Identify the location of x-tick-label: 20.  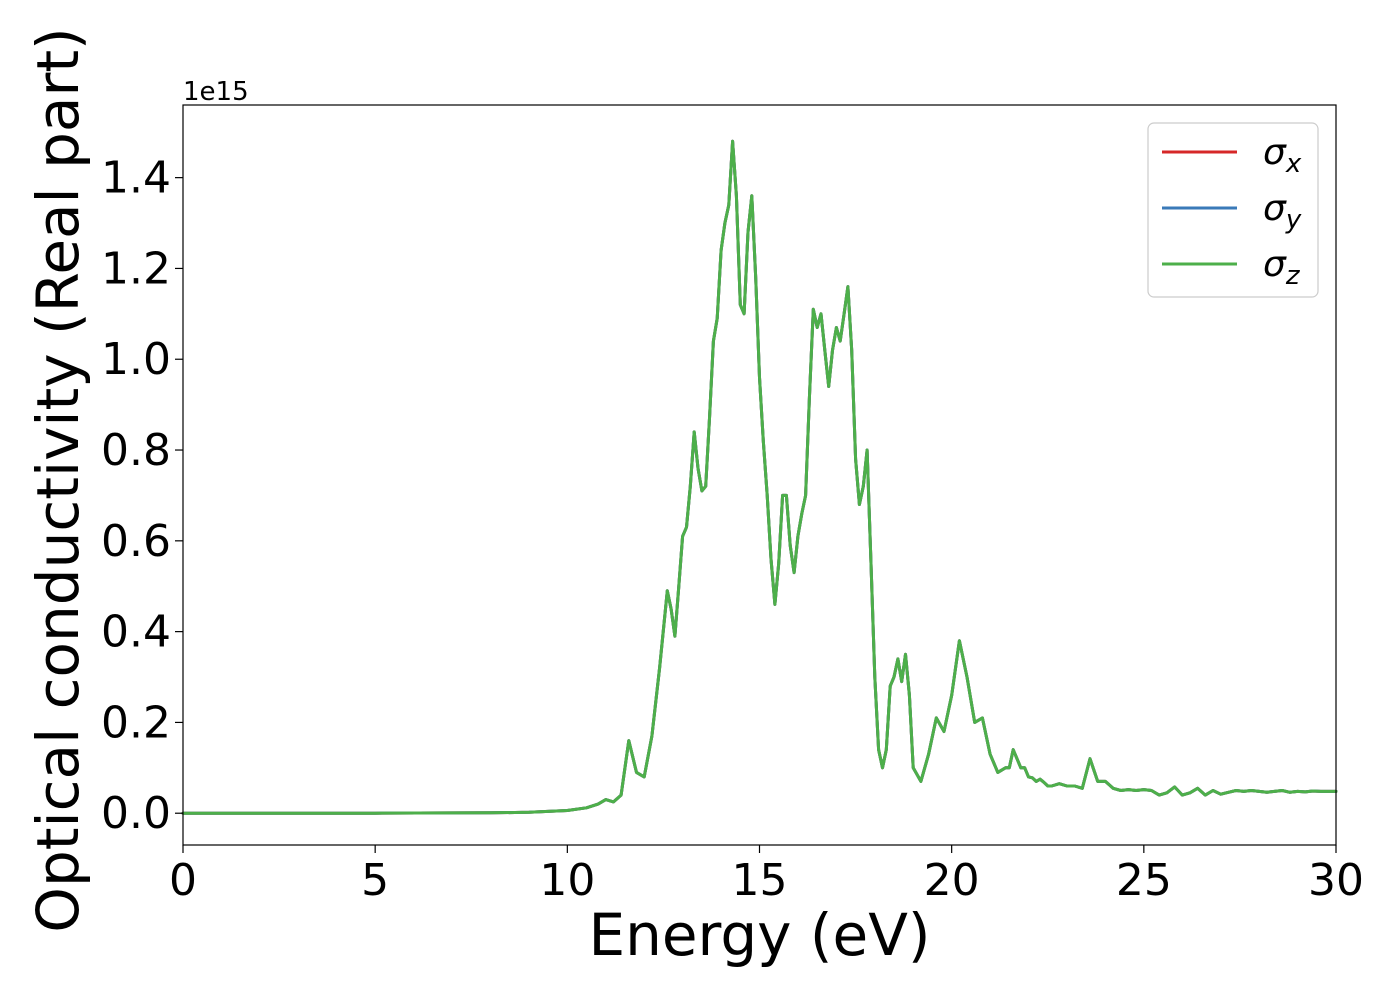
(952, 880).